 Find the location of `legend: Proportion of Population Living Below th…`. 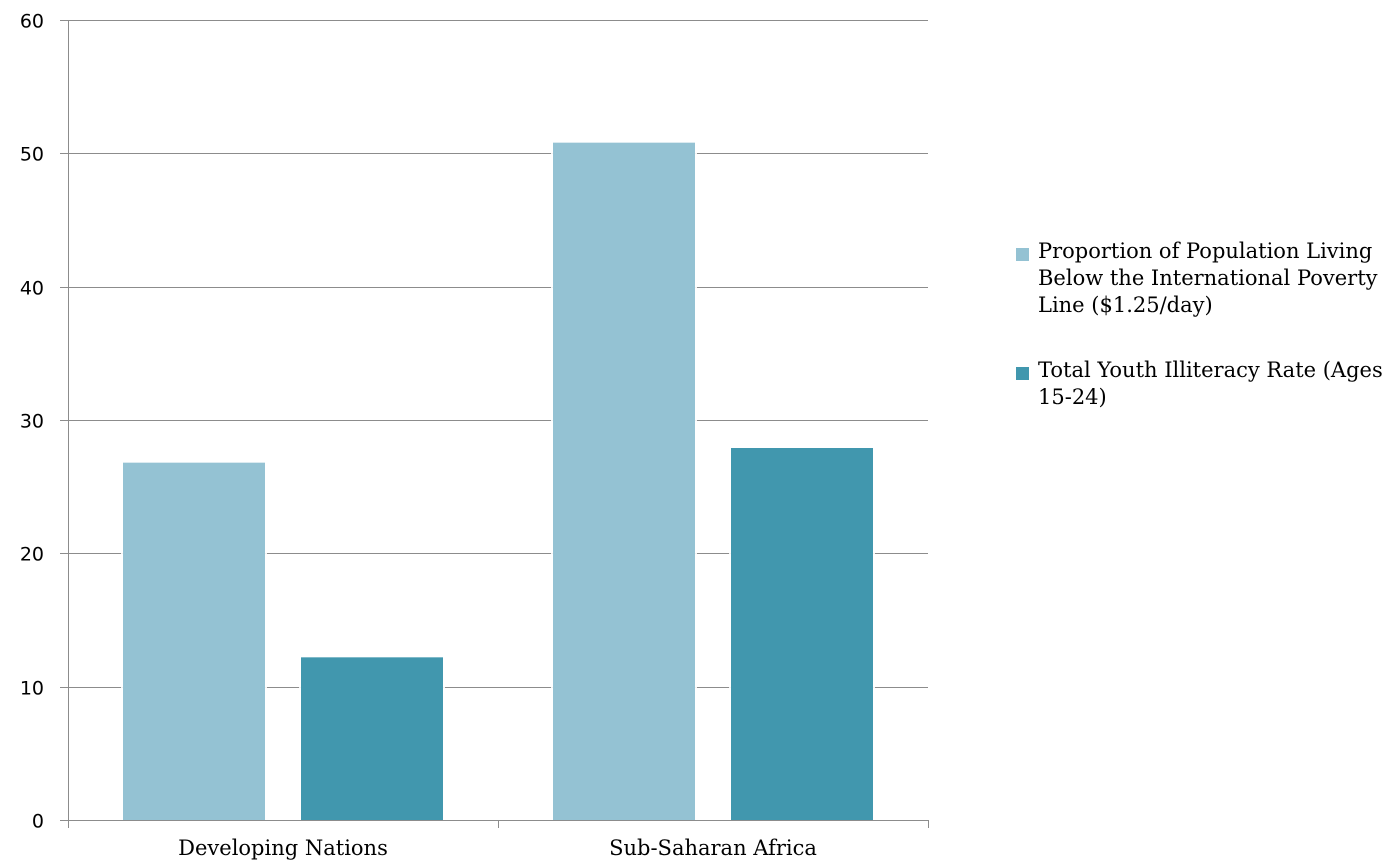

legend: Proportion of Population Living Below th… is located at coordinates (1206, 343).